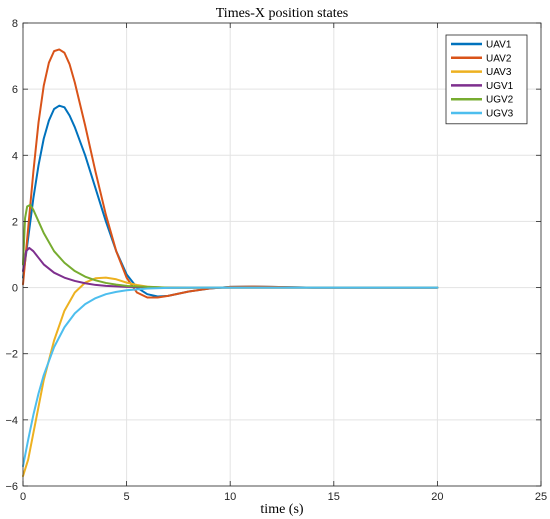 The image size is (550, 519). What do you see at coordinates (500, 114) in the screenshot?
I see `legend-label-ugv3: UGV3` at bounding box center [500, 114].